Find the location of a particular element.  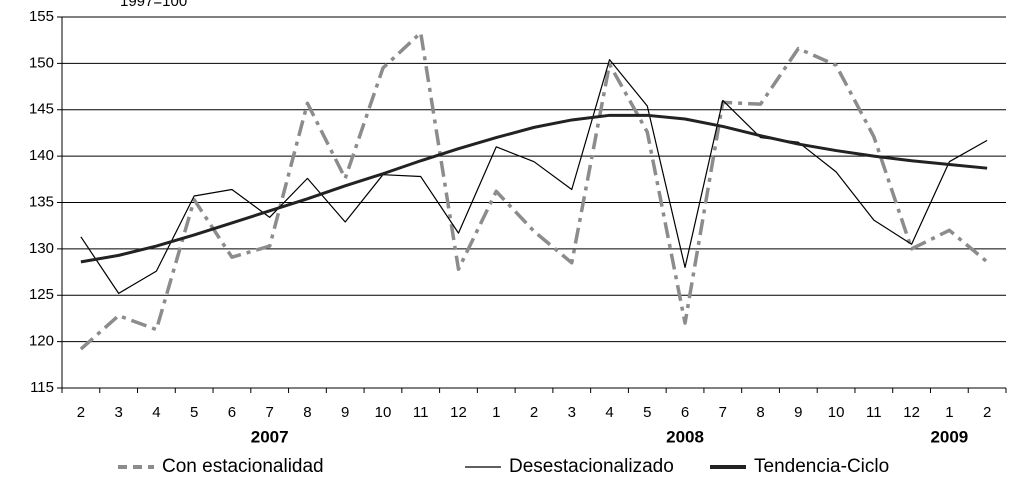

chart-subtitle: 1997=100 is located at coordinates (153, 5).